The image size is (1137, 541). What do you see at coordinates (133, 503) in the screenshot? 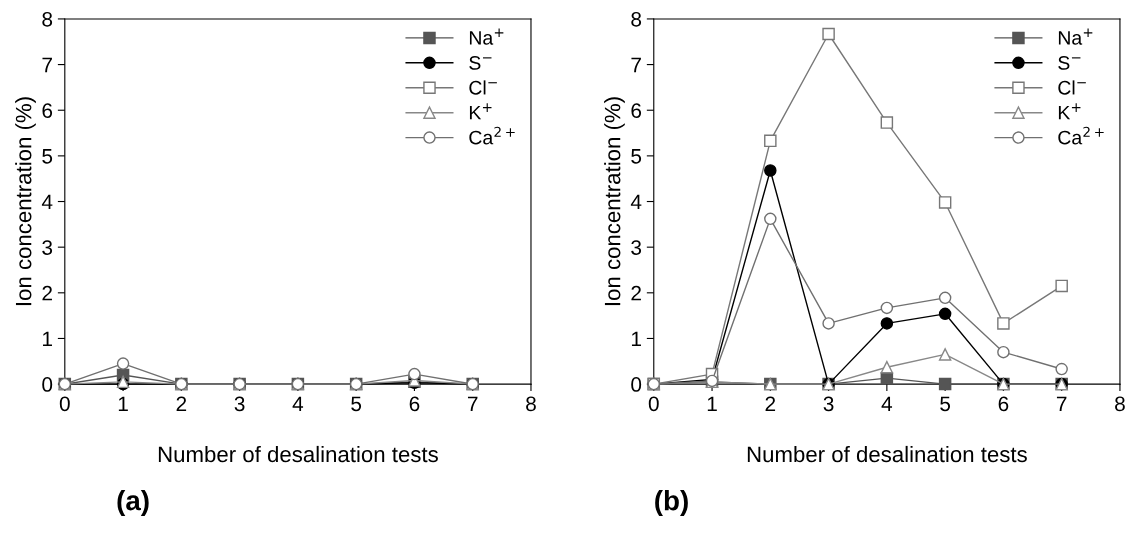
I see `text: (a)` at bounding box center [133, 503].